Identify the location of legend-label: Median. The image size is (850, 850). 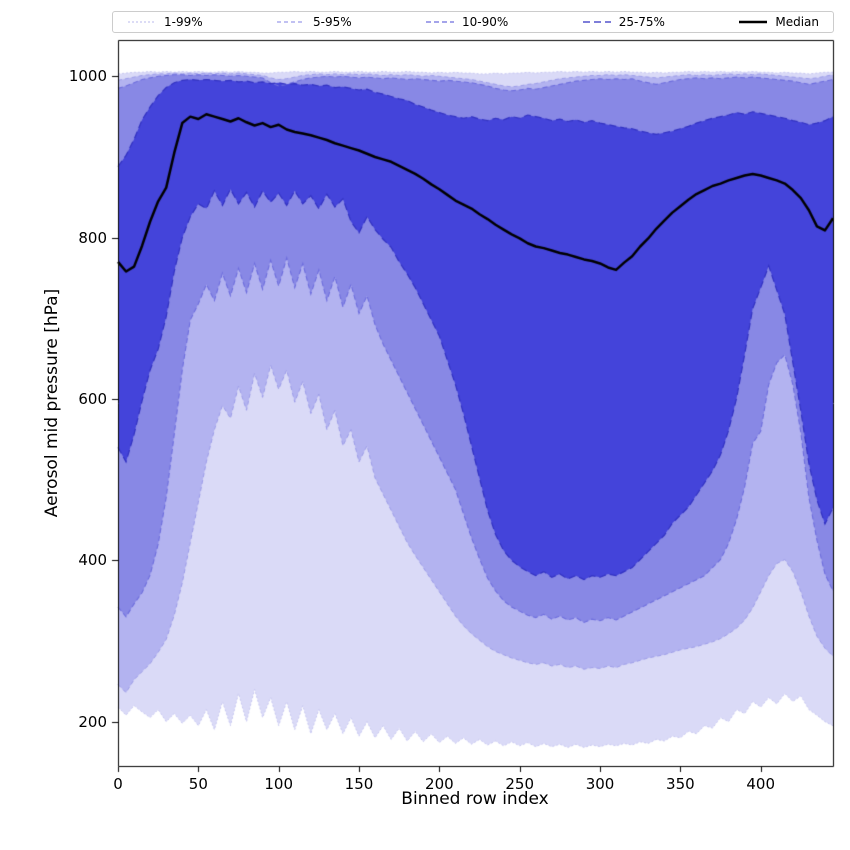
(797, 22).